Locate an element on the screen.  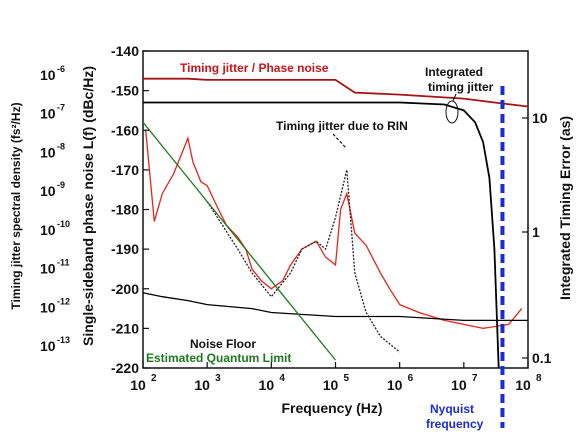
y-left-tick-label-6: 10 is located at coordinates (48, 307).